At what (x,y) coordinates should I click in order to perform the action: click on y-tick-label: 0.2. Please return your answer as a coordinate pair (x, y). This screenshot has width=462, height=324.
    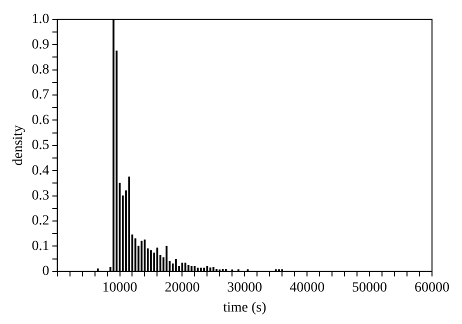
    Looking at the image, I should click on (41, 221).